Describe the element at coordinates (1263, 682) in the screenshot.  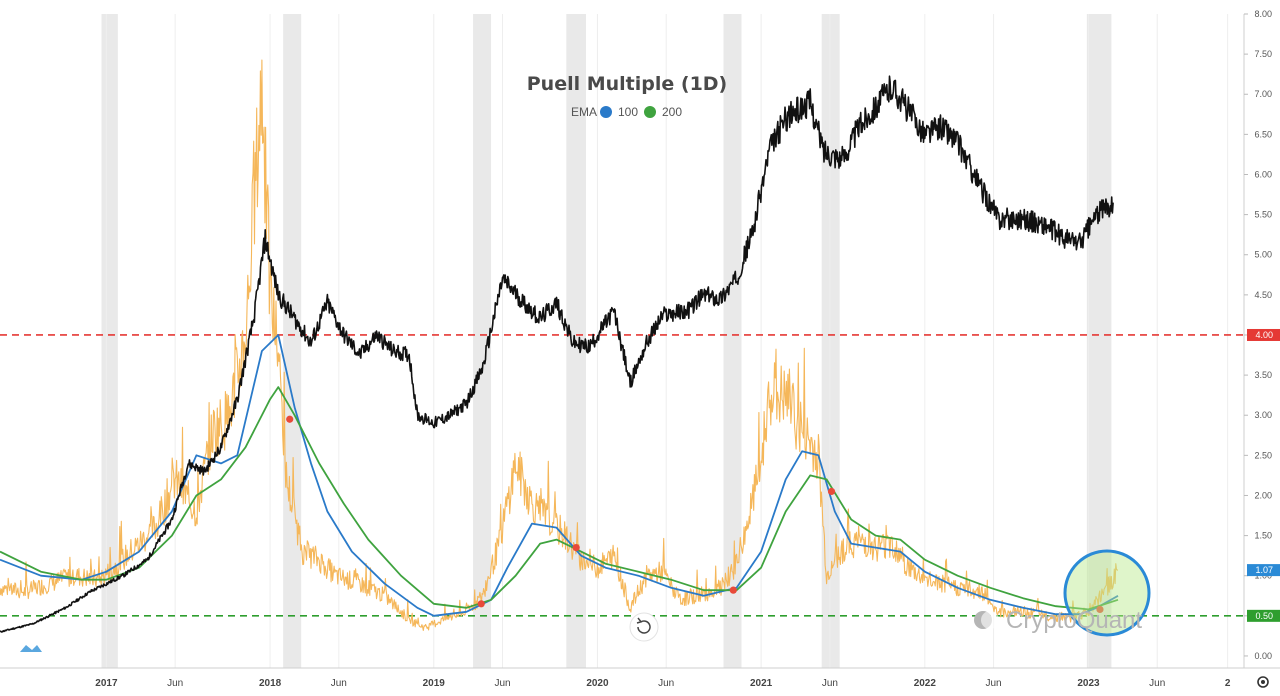
I see `settings-gear-icon` at that location.